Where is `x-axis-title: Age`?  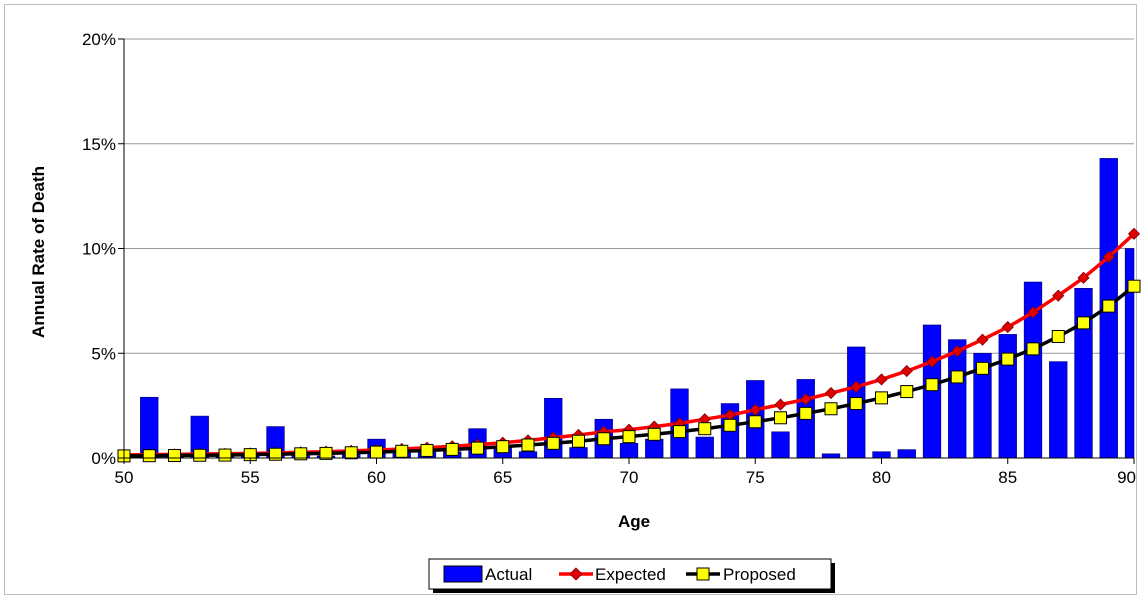 x-axis-title: Age is located at coordinates (634, 521).